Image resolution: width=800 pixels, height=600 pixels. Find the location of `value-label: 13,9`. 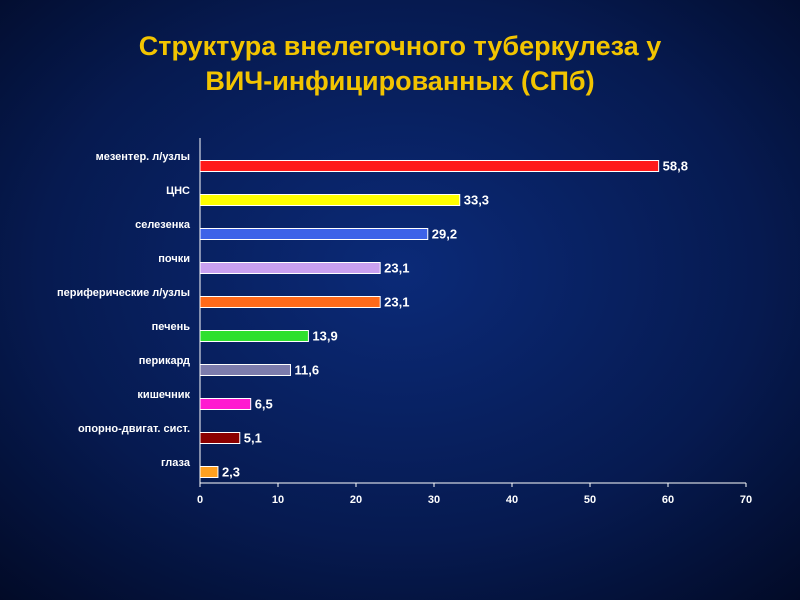

value-label: 13,9 is located at coordinates (324, 335).